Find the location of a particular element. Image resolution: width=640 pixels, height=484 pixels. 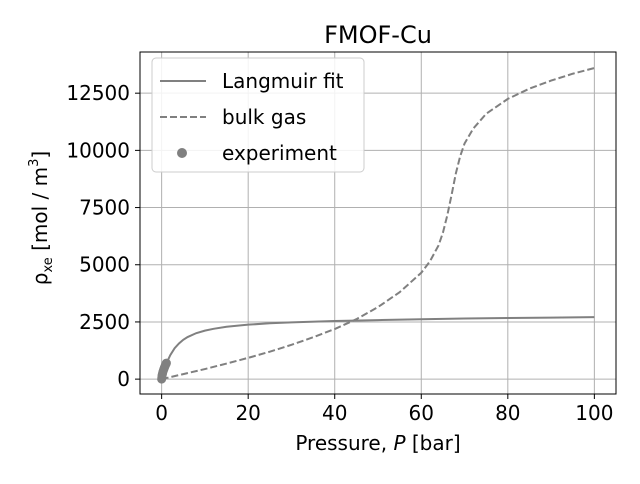

series-line-langmuir-fit is located at coordinates (377, 348).